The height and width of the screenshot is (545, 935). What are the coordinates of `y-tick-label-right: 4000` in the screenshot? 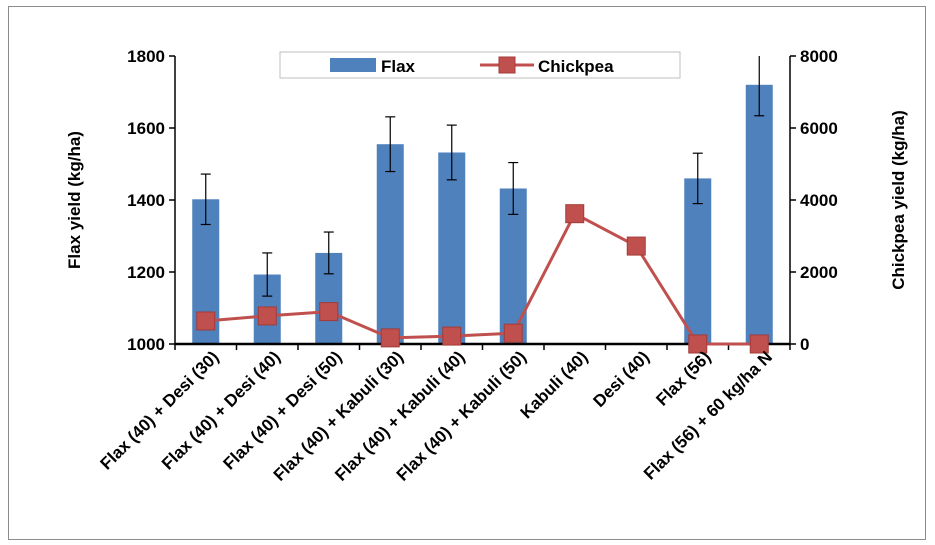 It's located at (819, 200).